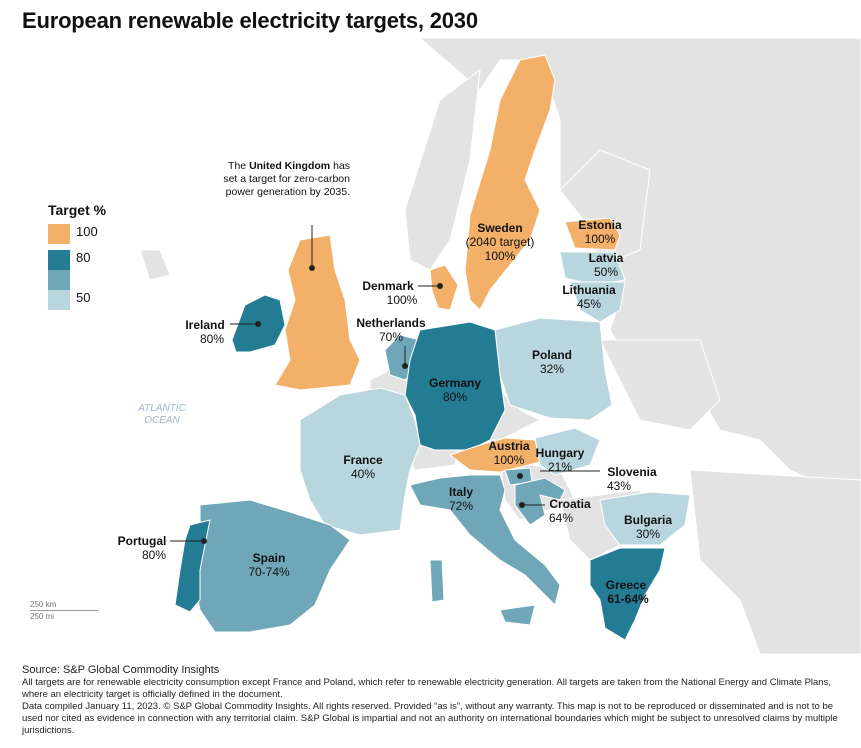 Image resolution: width=861 pixels, height=748 pixels. Describe the element at coordinates (648, 520) in the screenshot. I see `label-bulgaria-name: Bulgaria` at that location.